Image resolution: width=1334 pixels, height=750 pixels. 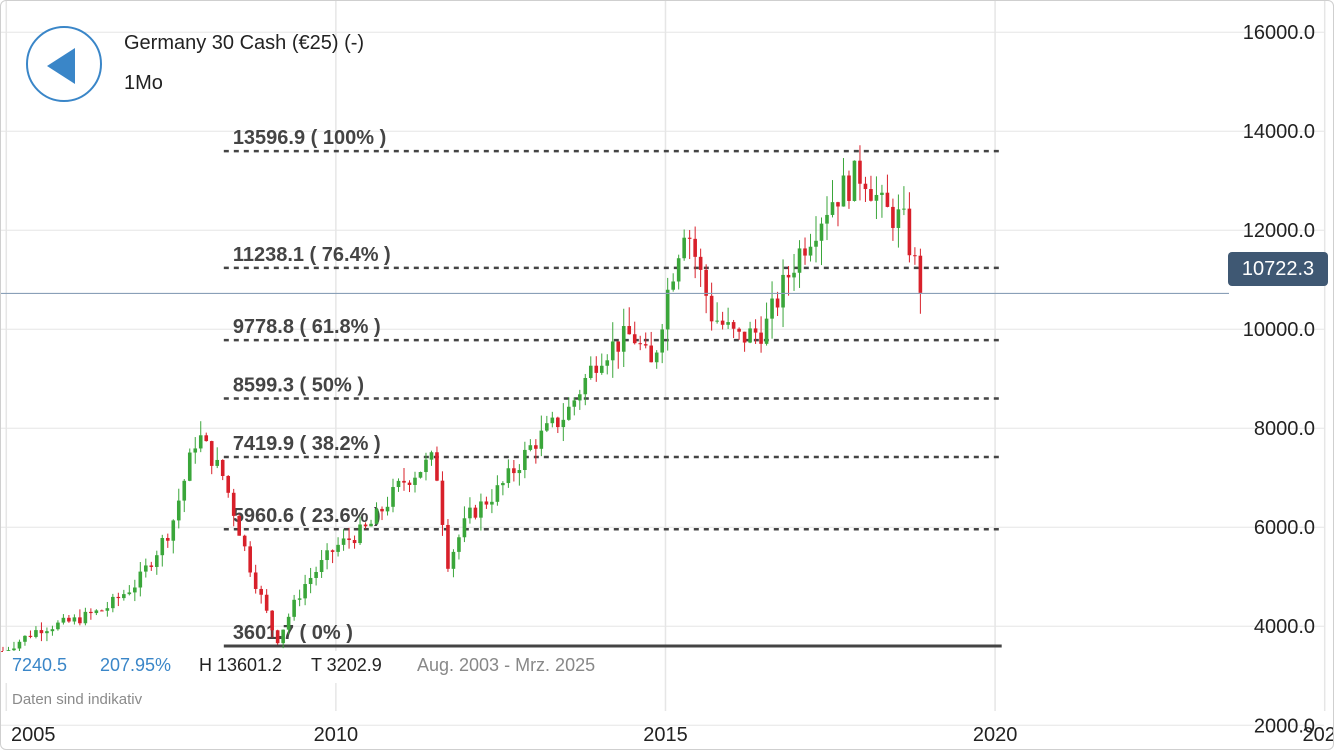 What do you see at coordinates (1284, 528) in the screenshot?
I see `y-tick-label: 6000.0` at bounding box center [1284, 528].